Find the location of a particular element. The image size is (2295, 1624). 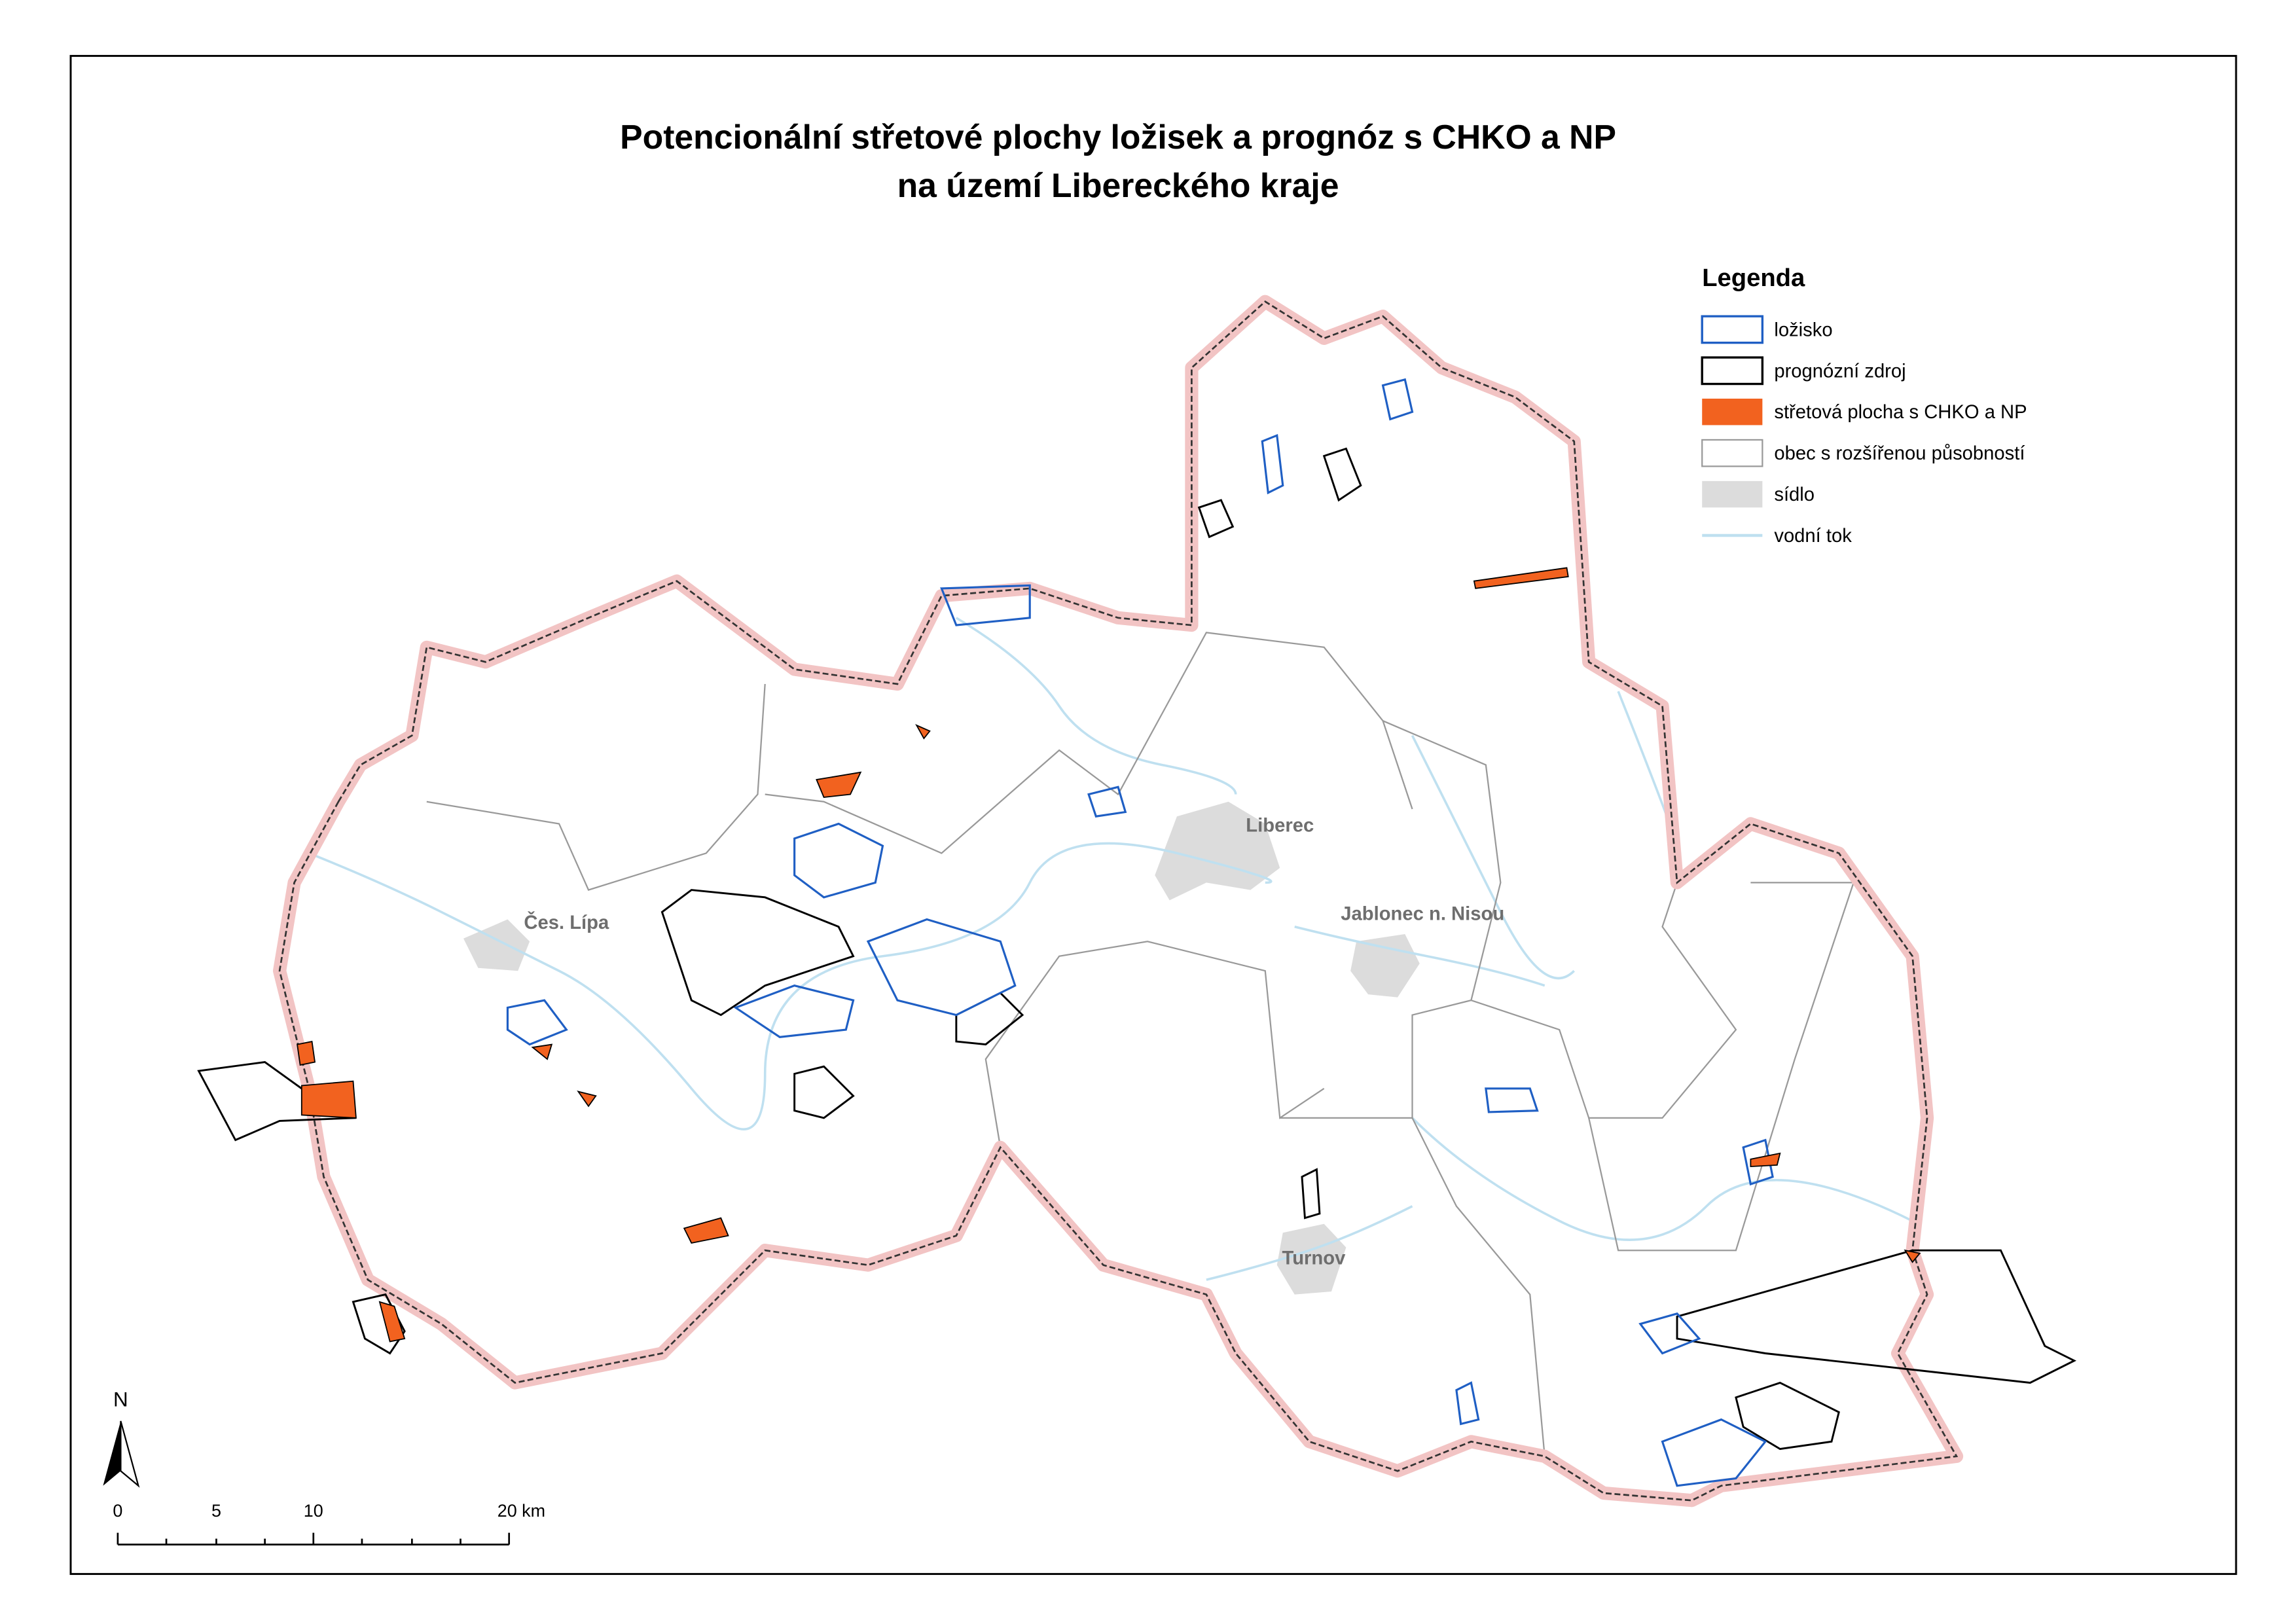

place-label: Liberec is located at coordinates (1280, 826).